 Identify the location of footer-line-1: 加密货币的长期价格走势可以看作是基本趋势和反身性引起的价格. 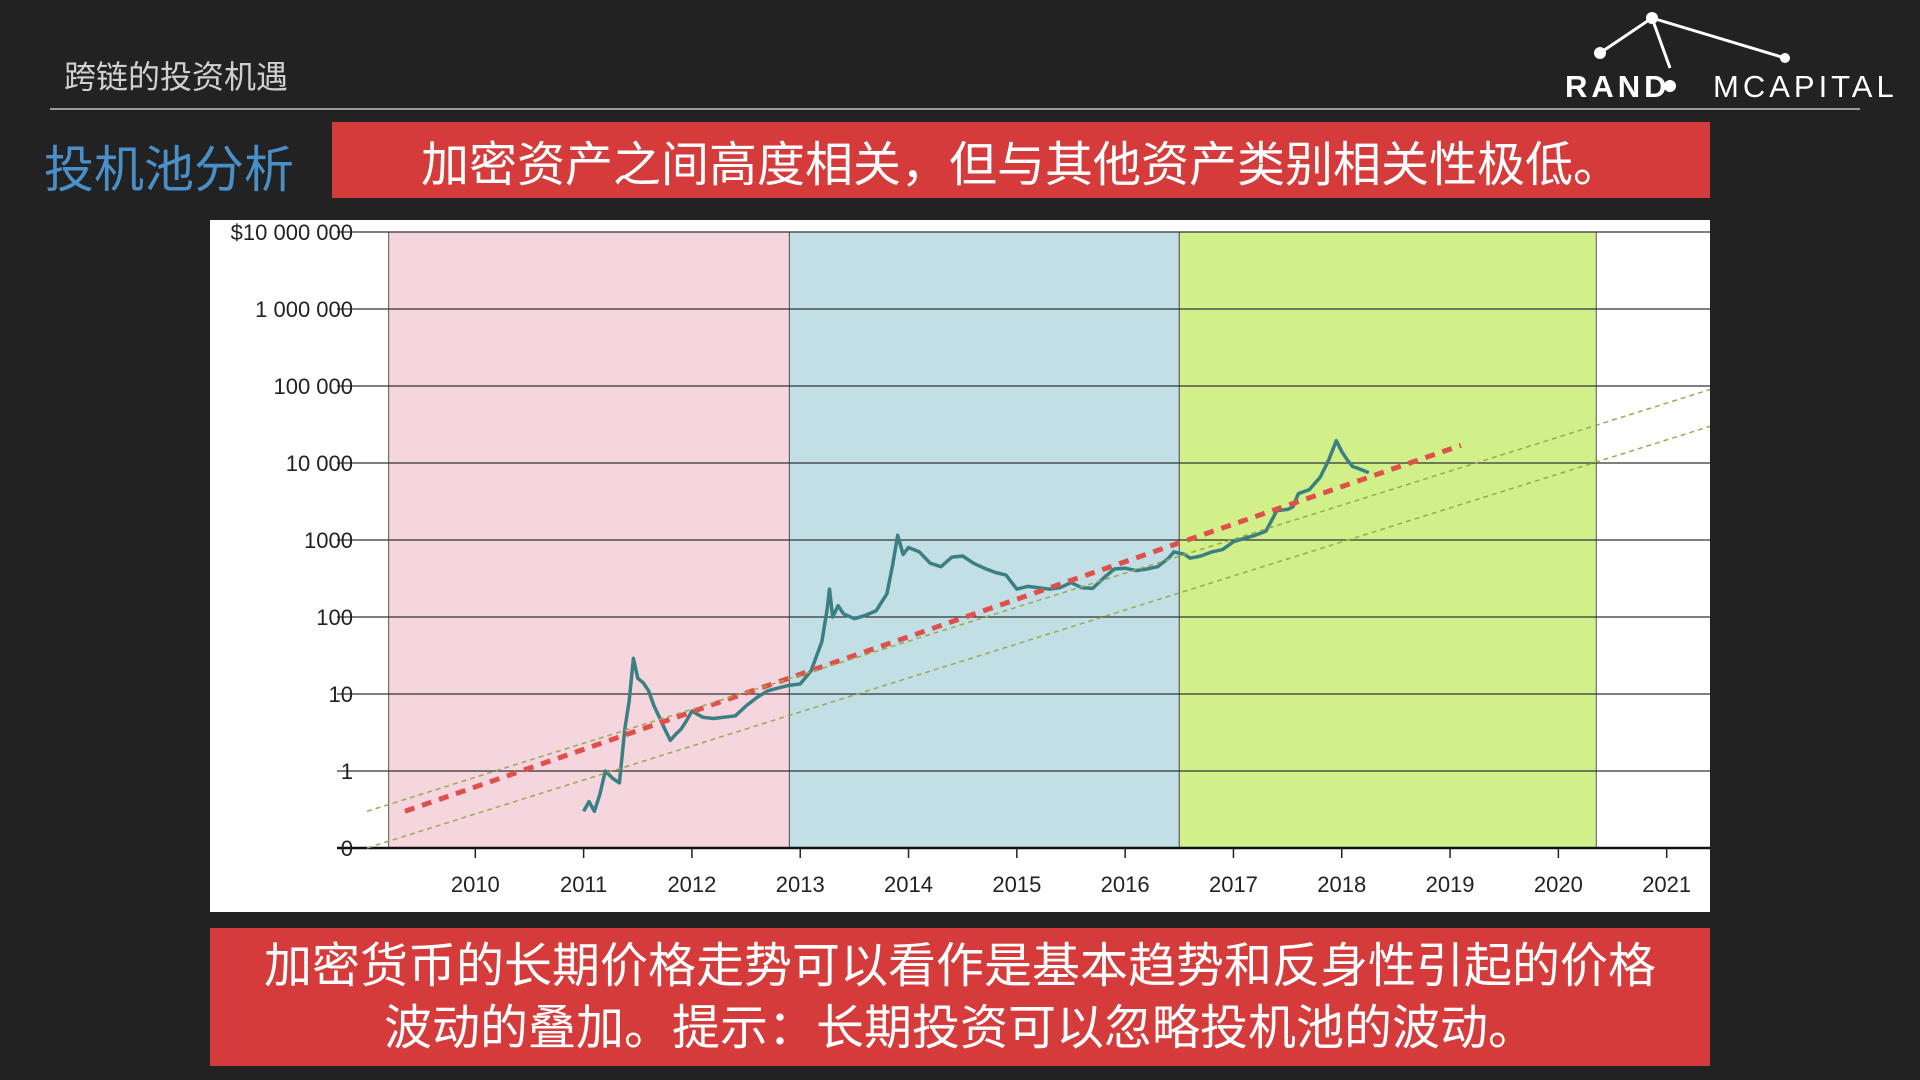
(959, 966).